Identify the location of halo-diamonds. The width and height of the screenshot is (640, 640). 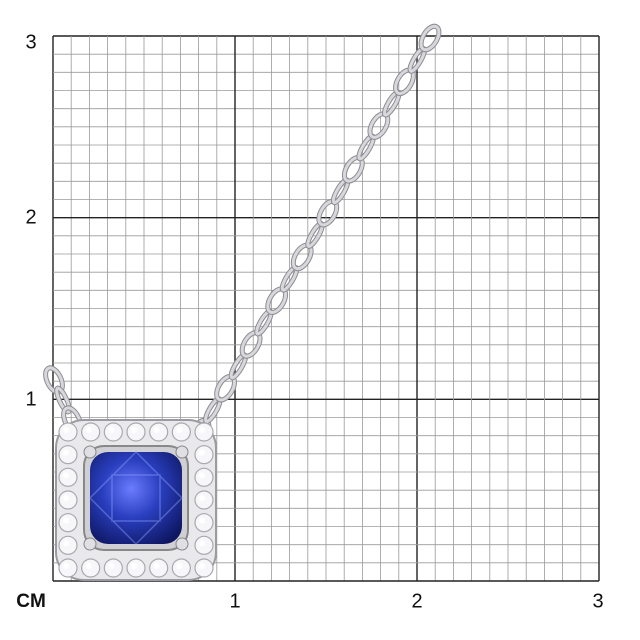
(136, 500).